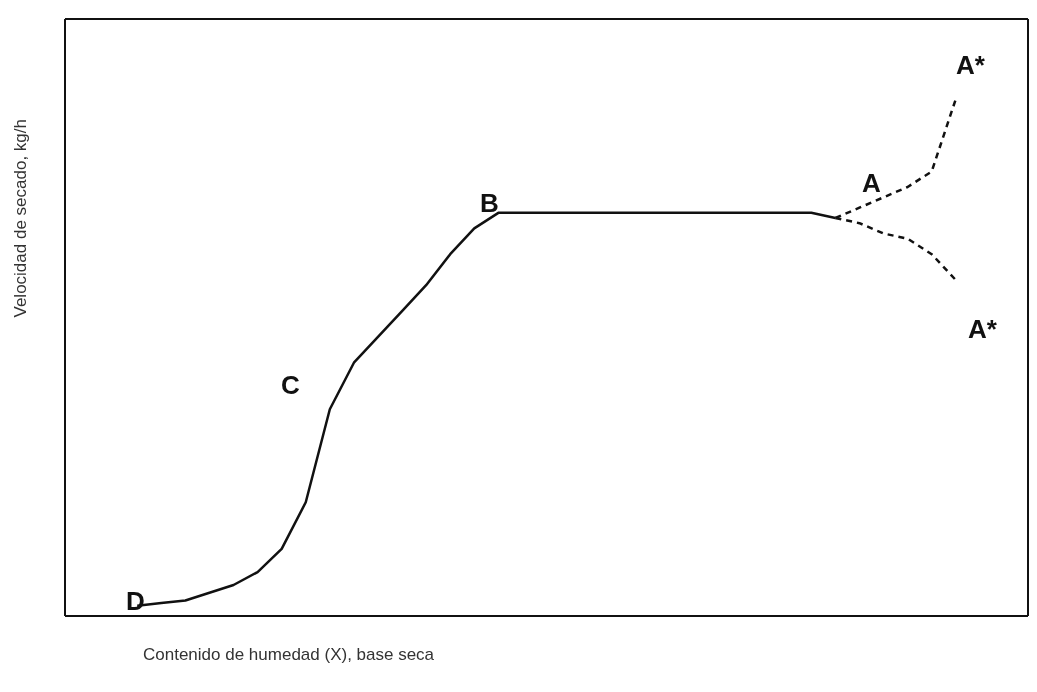 This screenshot has height=692, width=1037. I want to click on annotation: B, so click(489, 203).